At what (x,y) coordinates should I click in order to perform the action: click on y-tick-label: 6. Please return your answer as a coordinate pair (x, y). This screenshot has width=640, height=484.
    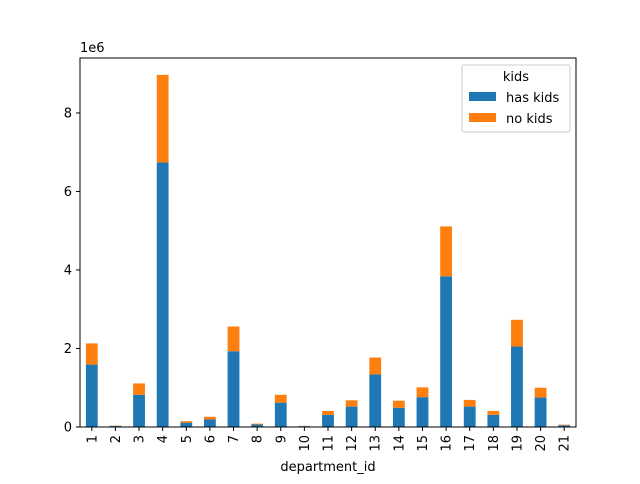
    Looking at the image, I should click on (68, 192).